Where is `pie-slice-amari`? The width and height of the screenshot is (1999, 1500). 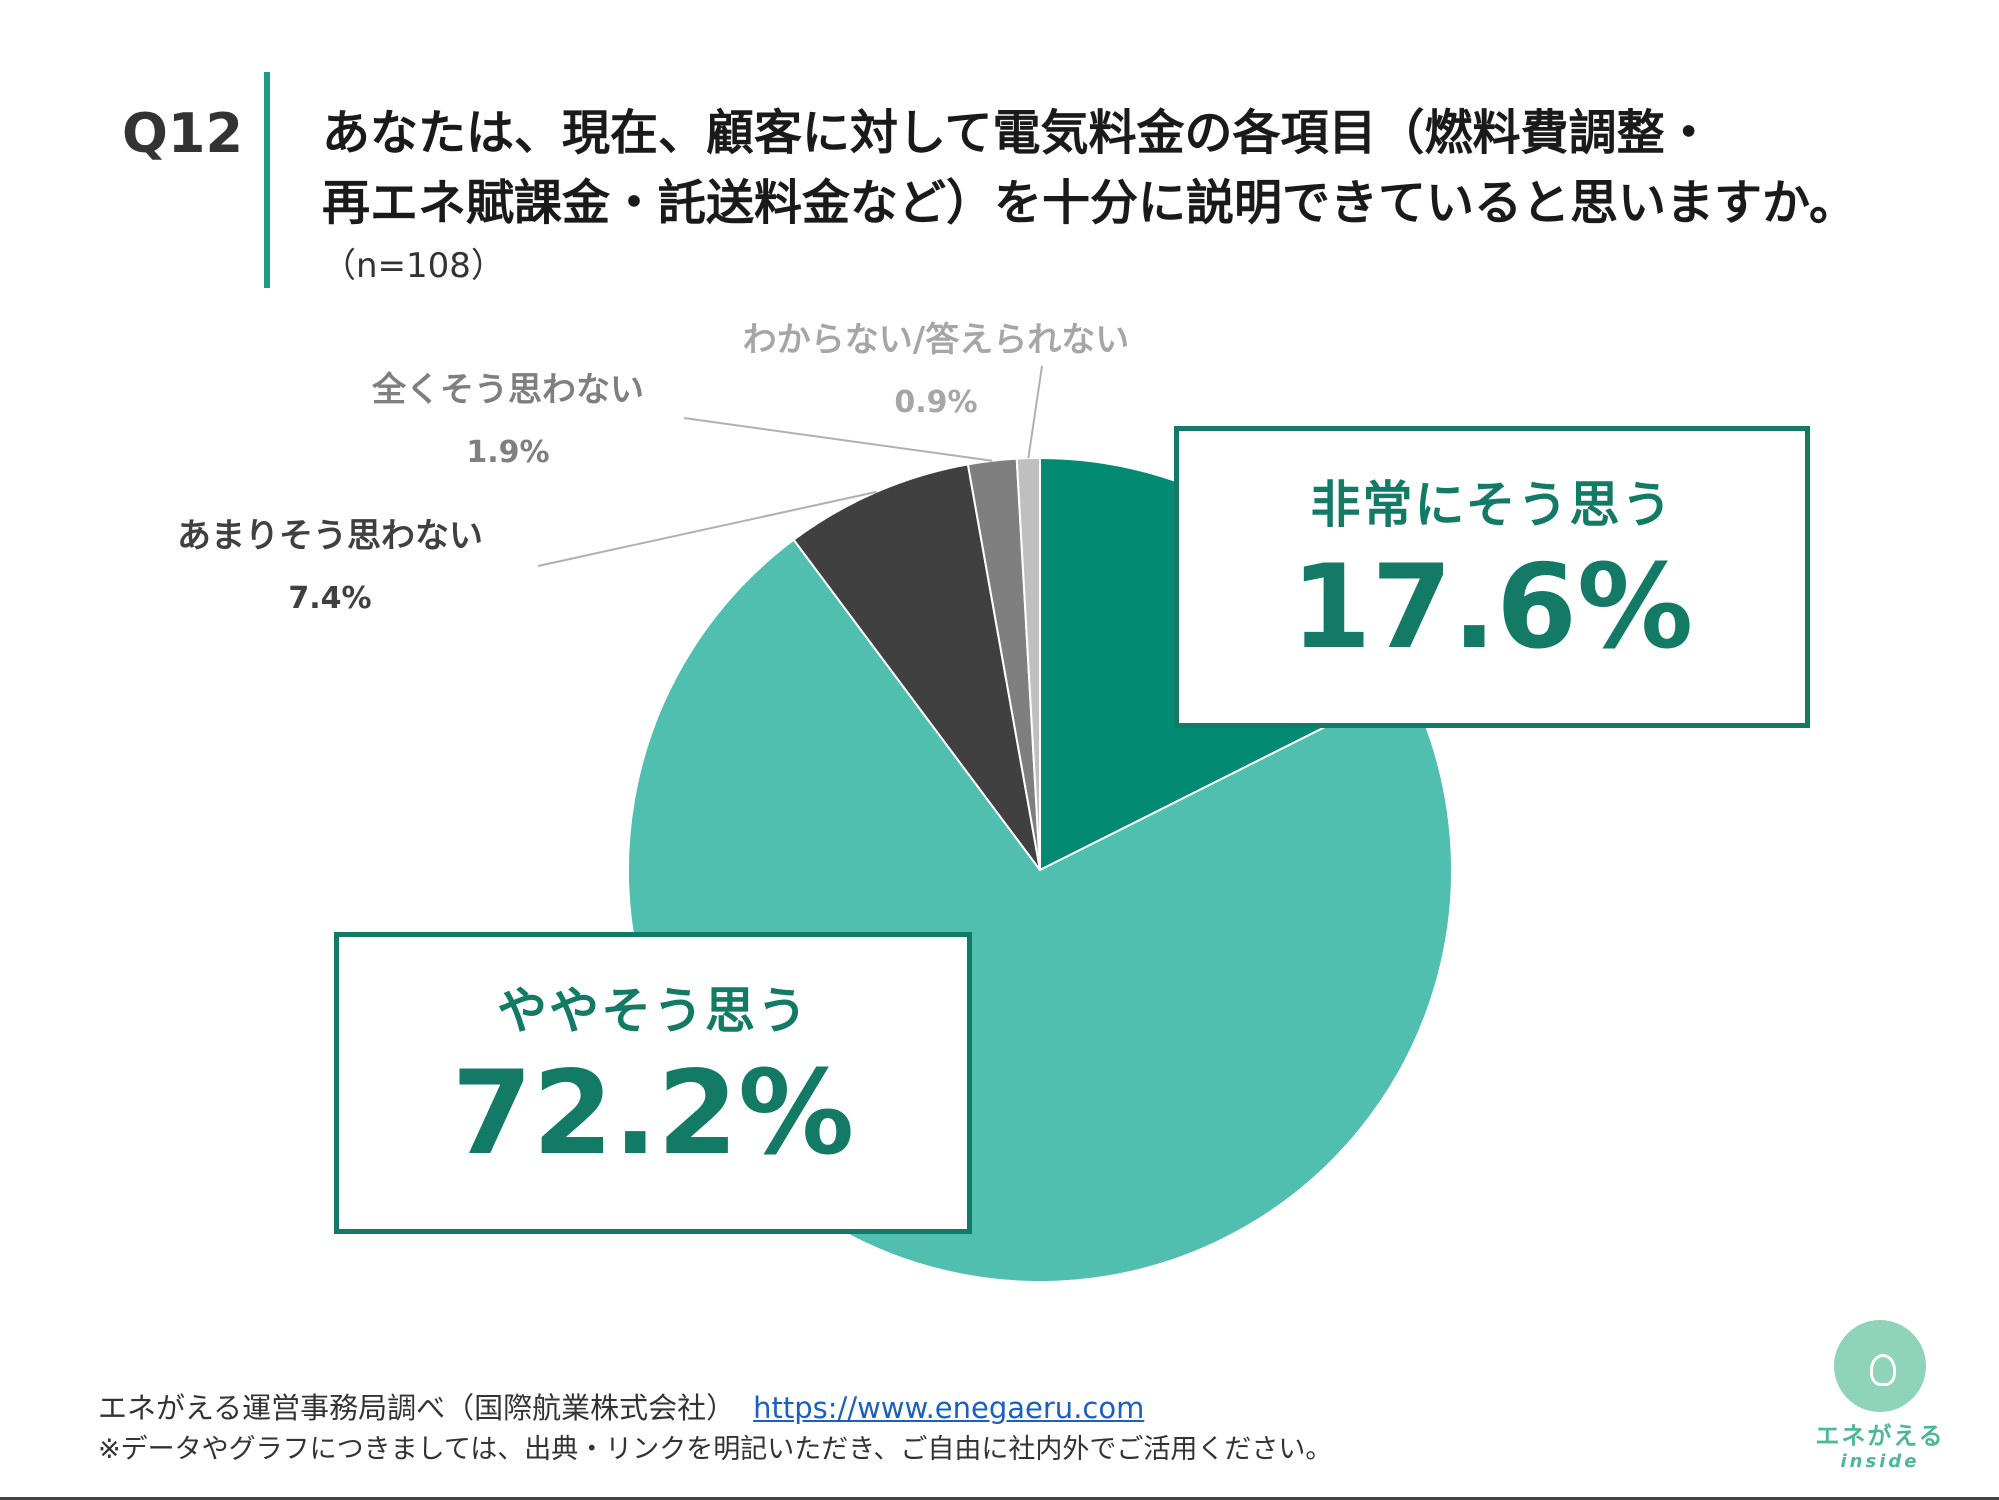
pie-slice-amari is located at coordinates (916, 667).